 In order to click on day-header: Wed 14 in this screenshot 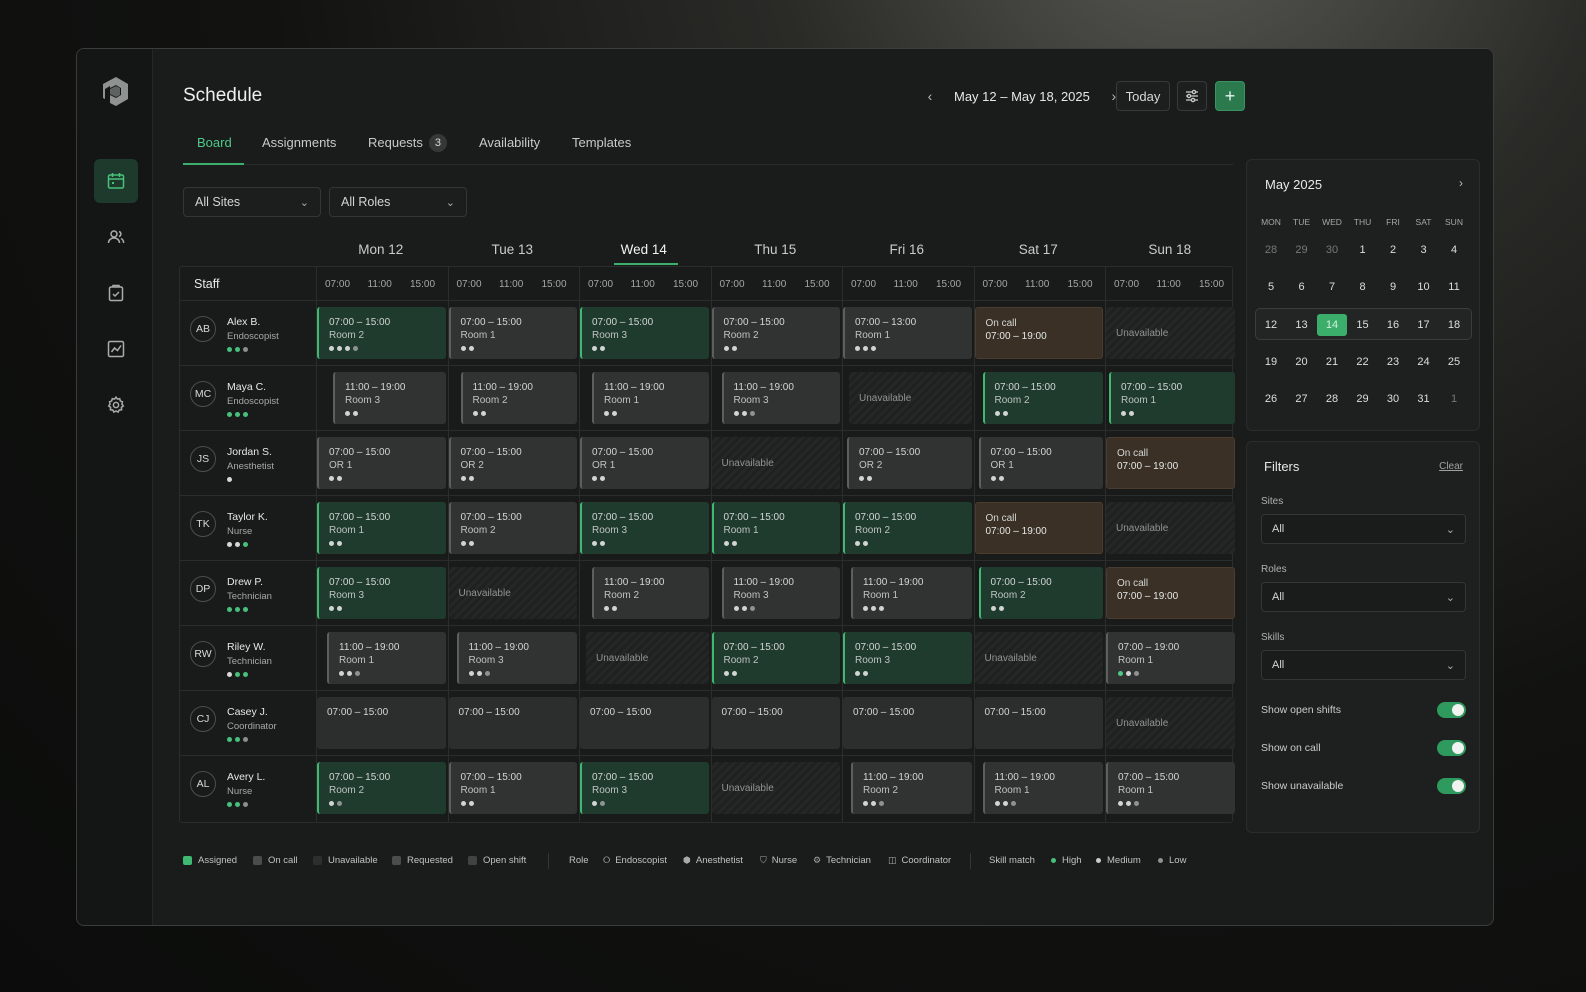, I will do `click(643, 249)`.